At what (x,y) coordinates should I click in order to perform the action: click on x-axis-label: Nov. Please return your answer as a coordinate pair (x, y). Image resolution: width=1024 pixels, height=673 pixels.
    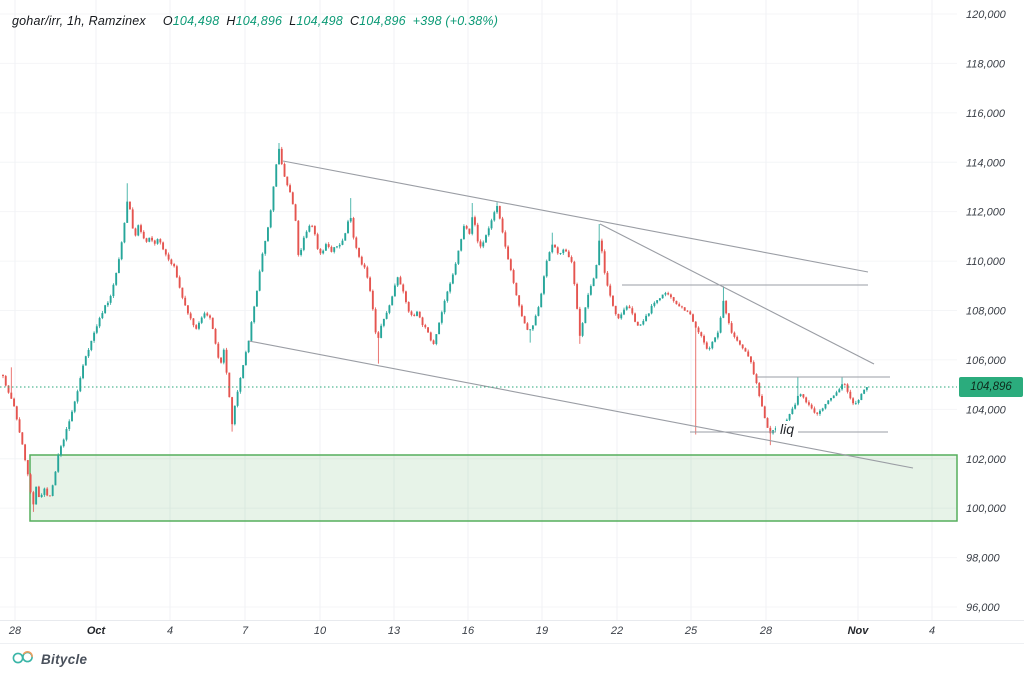
    Looking at the image, I should click on (859, 631).